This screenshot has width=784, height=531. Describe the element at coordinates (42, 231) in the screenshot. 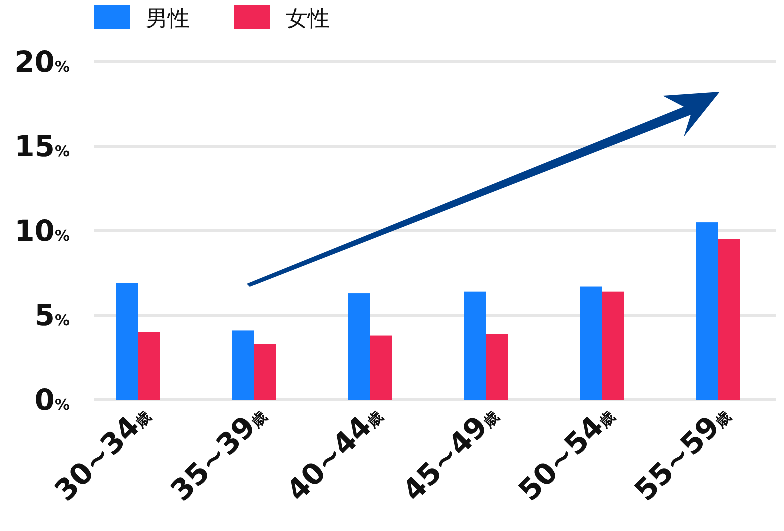

I see `y-tick-label: 10%` at that location.